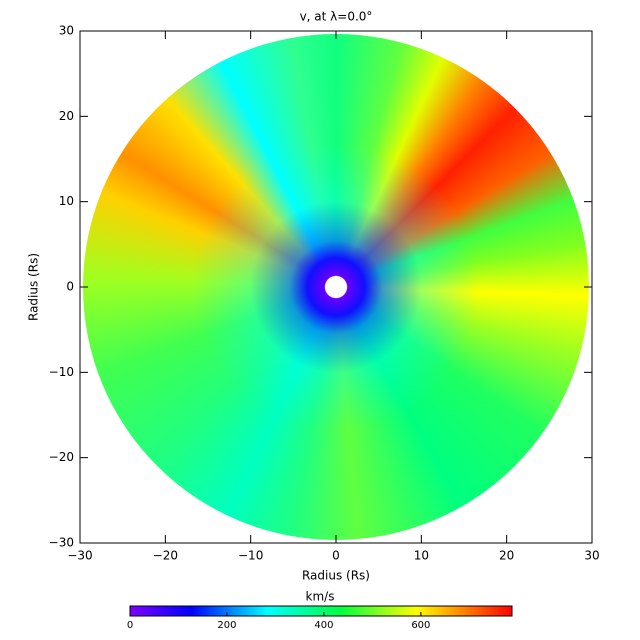 Image resolution: width=640 pixels, height=640 pixels. I want to click on y-tick-label: −30, so click(61, 543).